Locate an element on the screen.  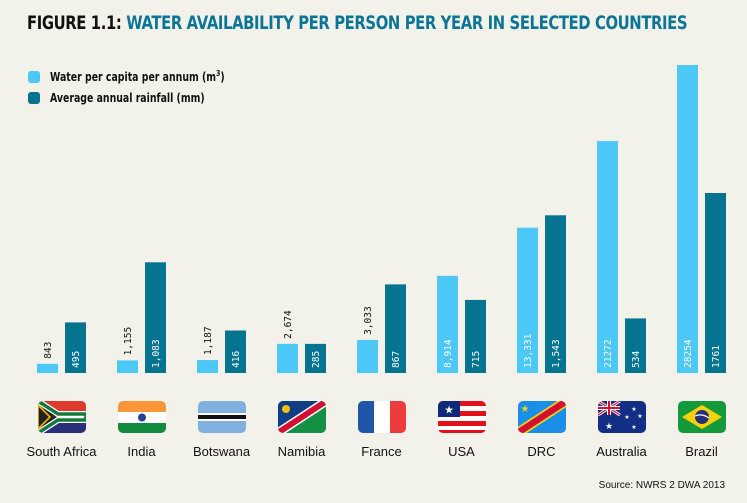
label-rainfall-namibia: 285 is located at coordinates (316, 359).